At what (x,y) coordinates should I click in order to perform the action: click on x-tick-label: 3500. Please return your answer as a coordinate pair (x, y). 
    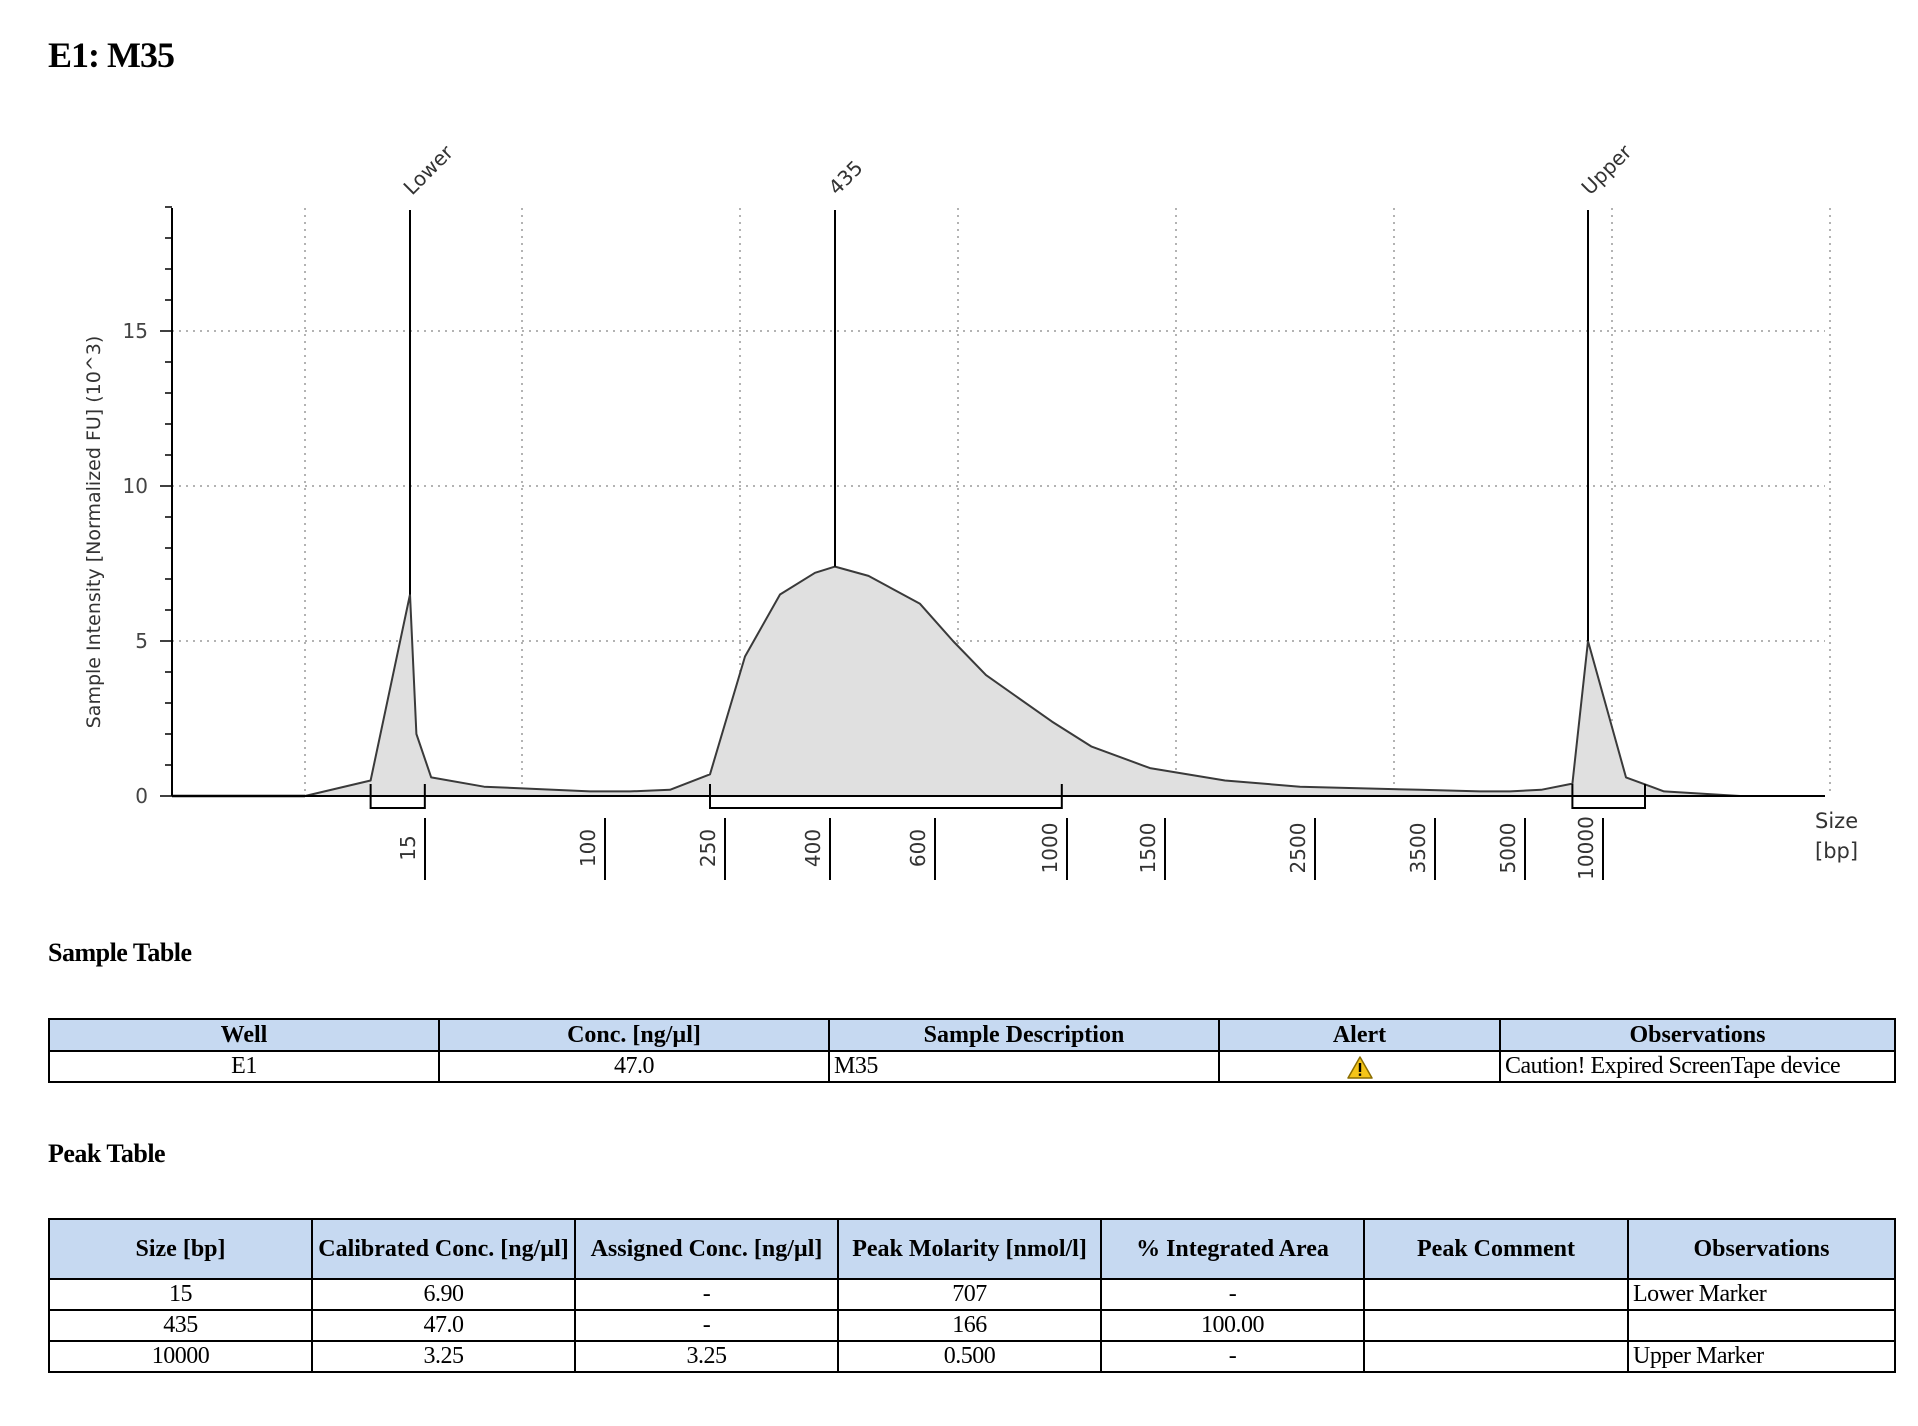
    Looking at the image, I should click on (1418, 848).